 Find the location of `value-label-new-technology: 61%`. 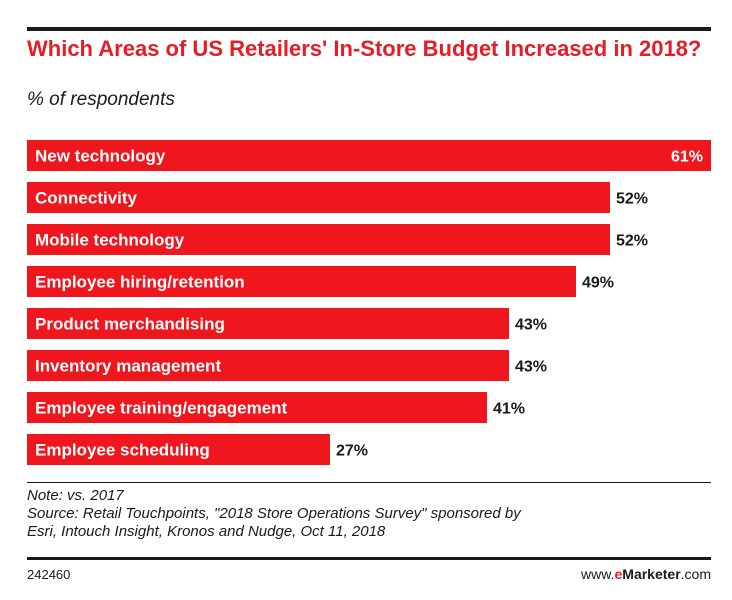

value-label-new-technology: 61% is located at coordinates (687, 157).